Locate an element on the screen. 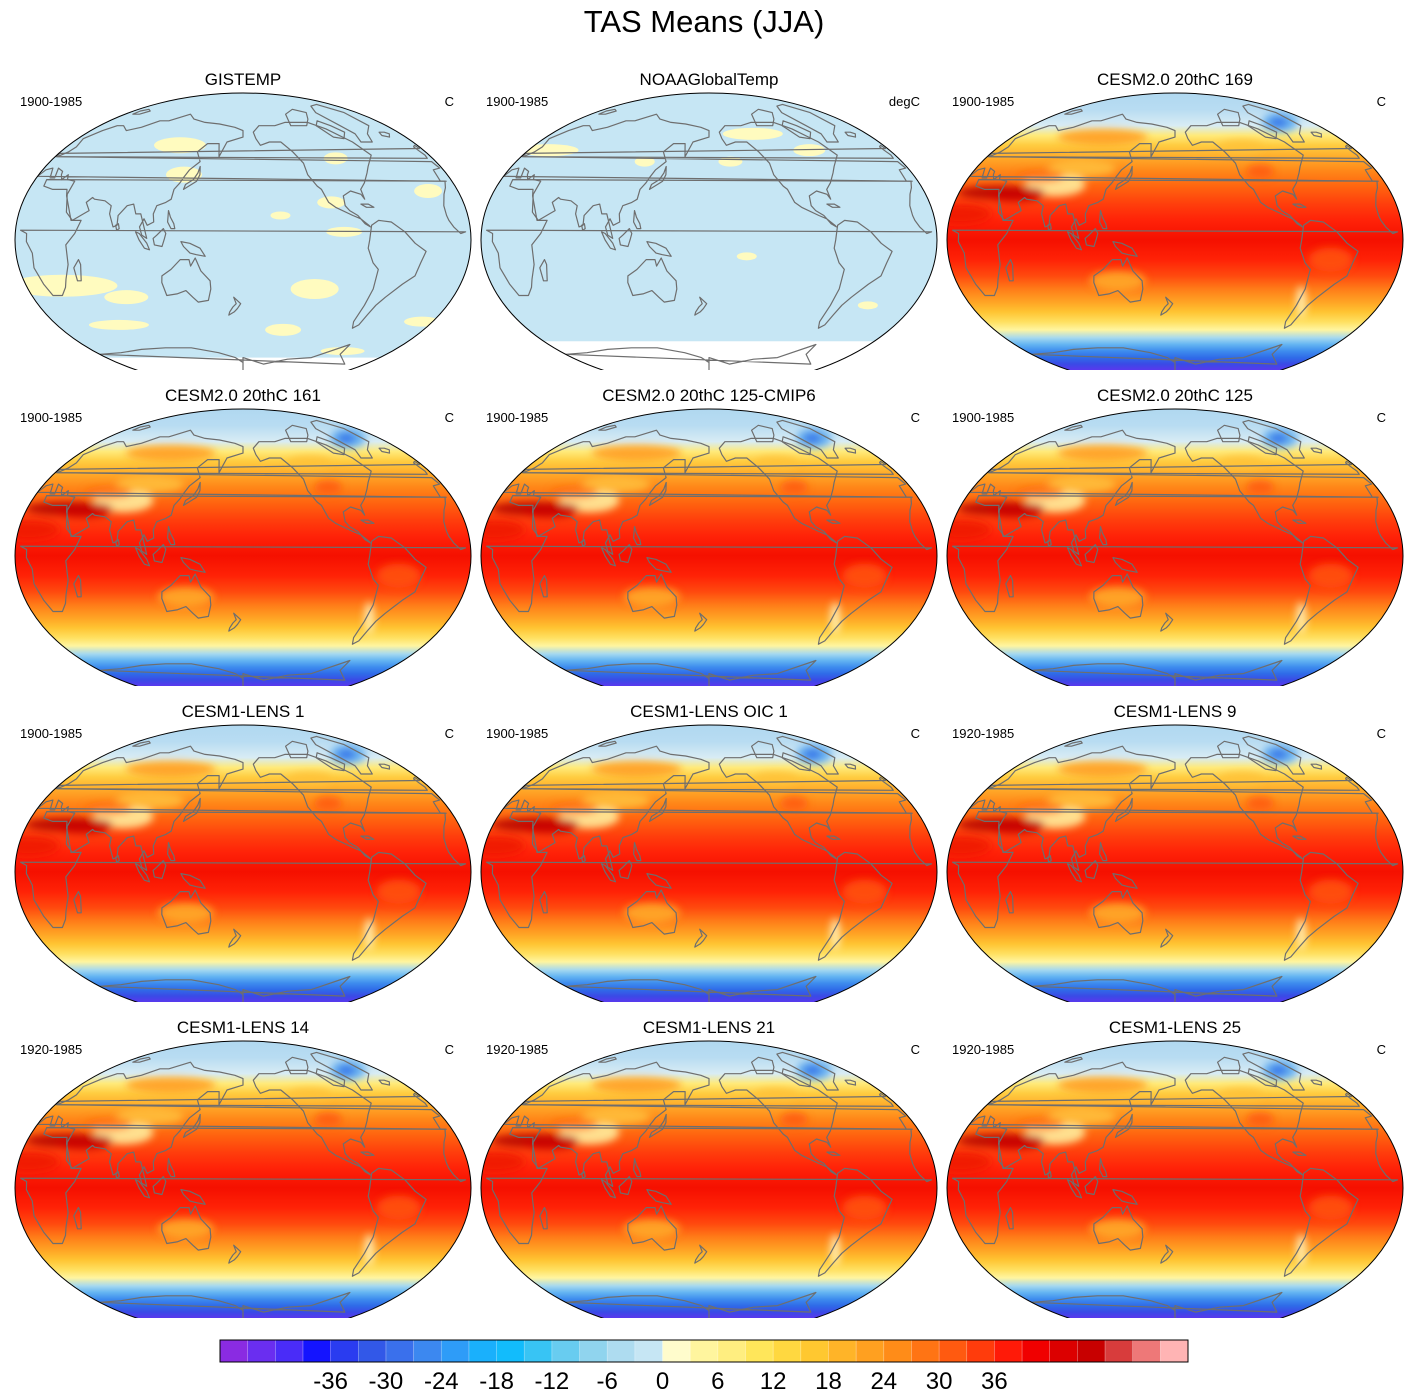 The width and height of the screenshot is (1408, 1398). period-label: 1900-1985 is located at coordinates (517, 733).